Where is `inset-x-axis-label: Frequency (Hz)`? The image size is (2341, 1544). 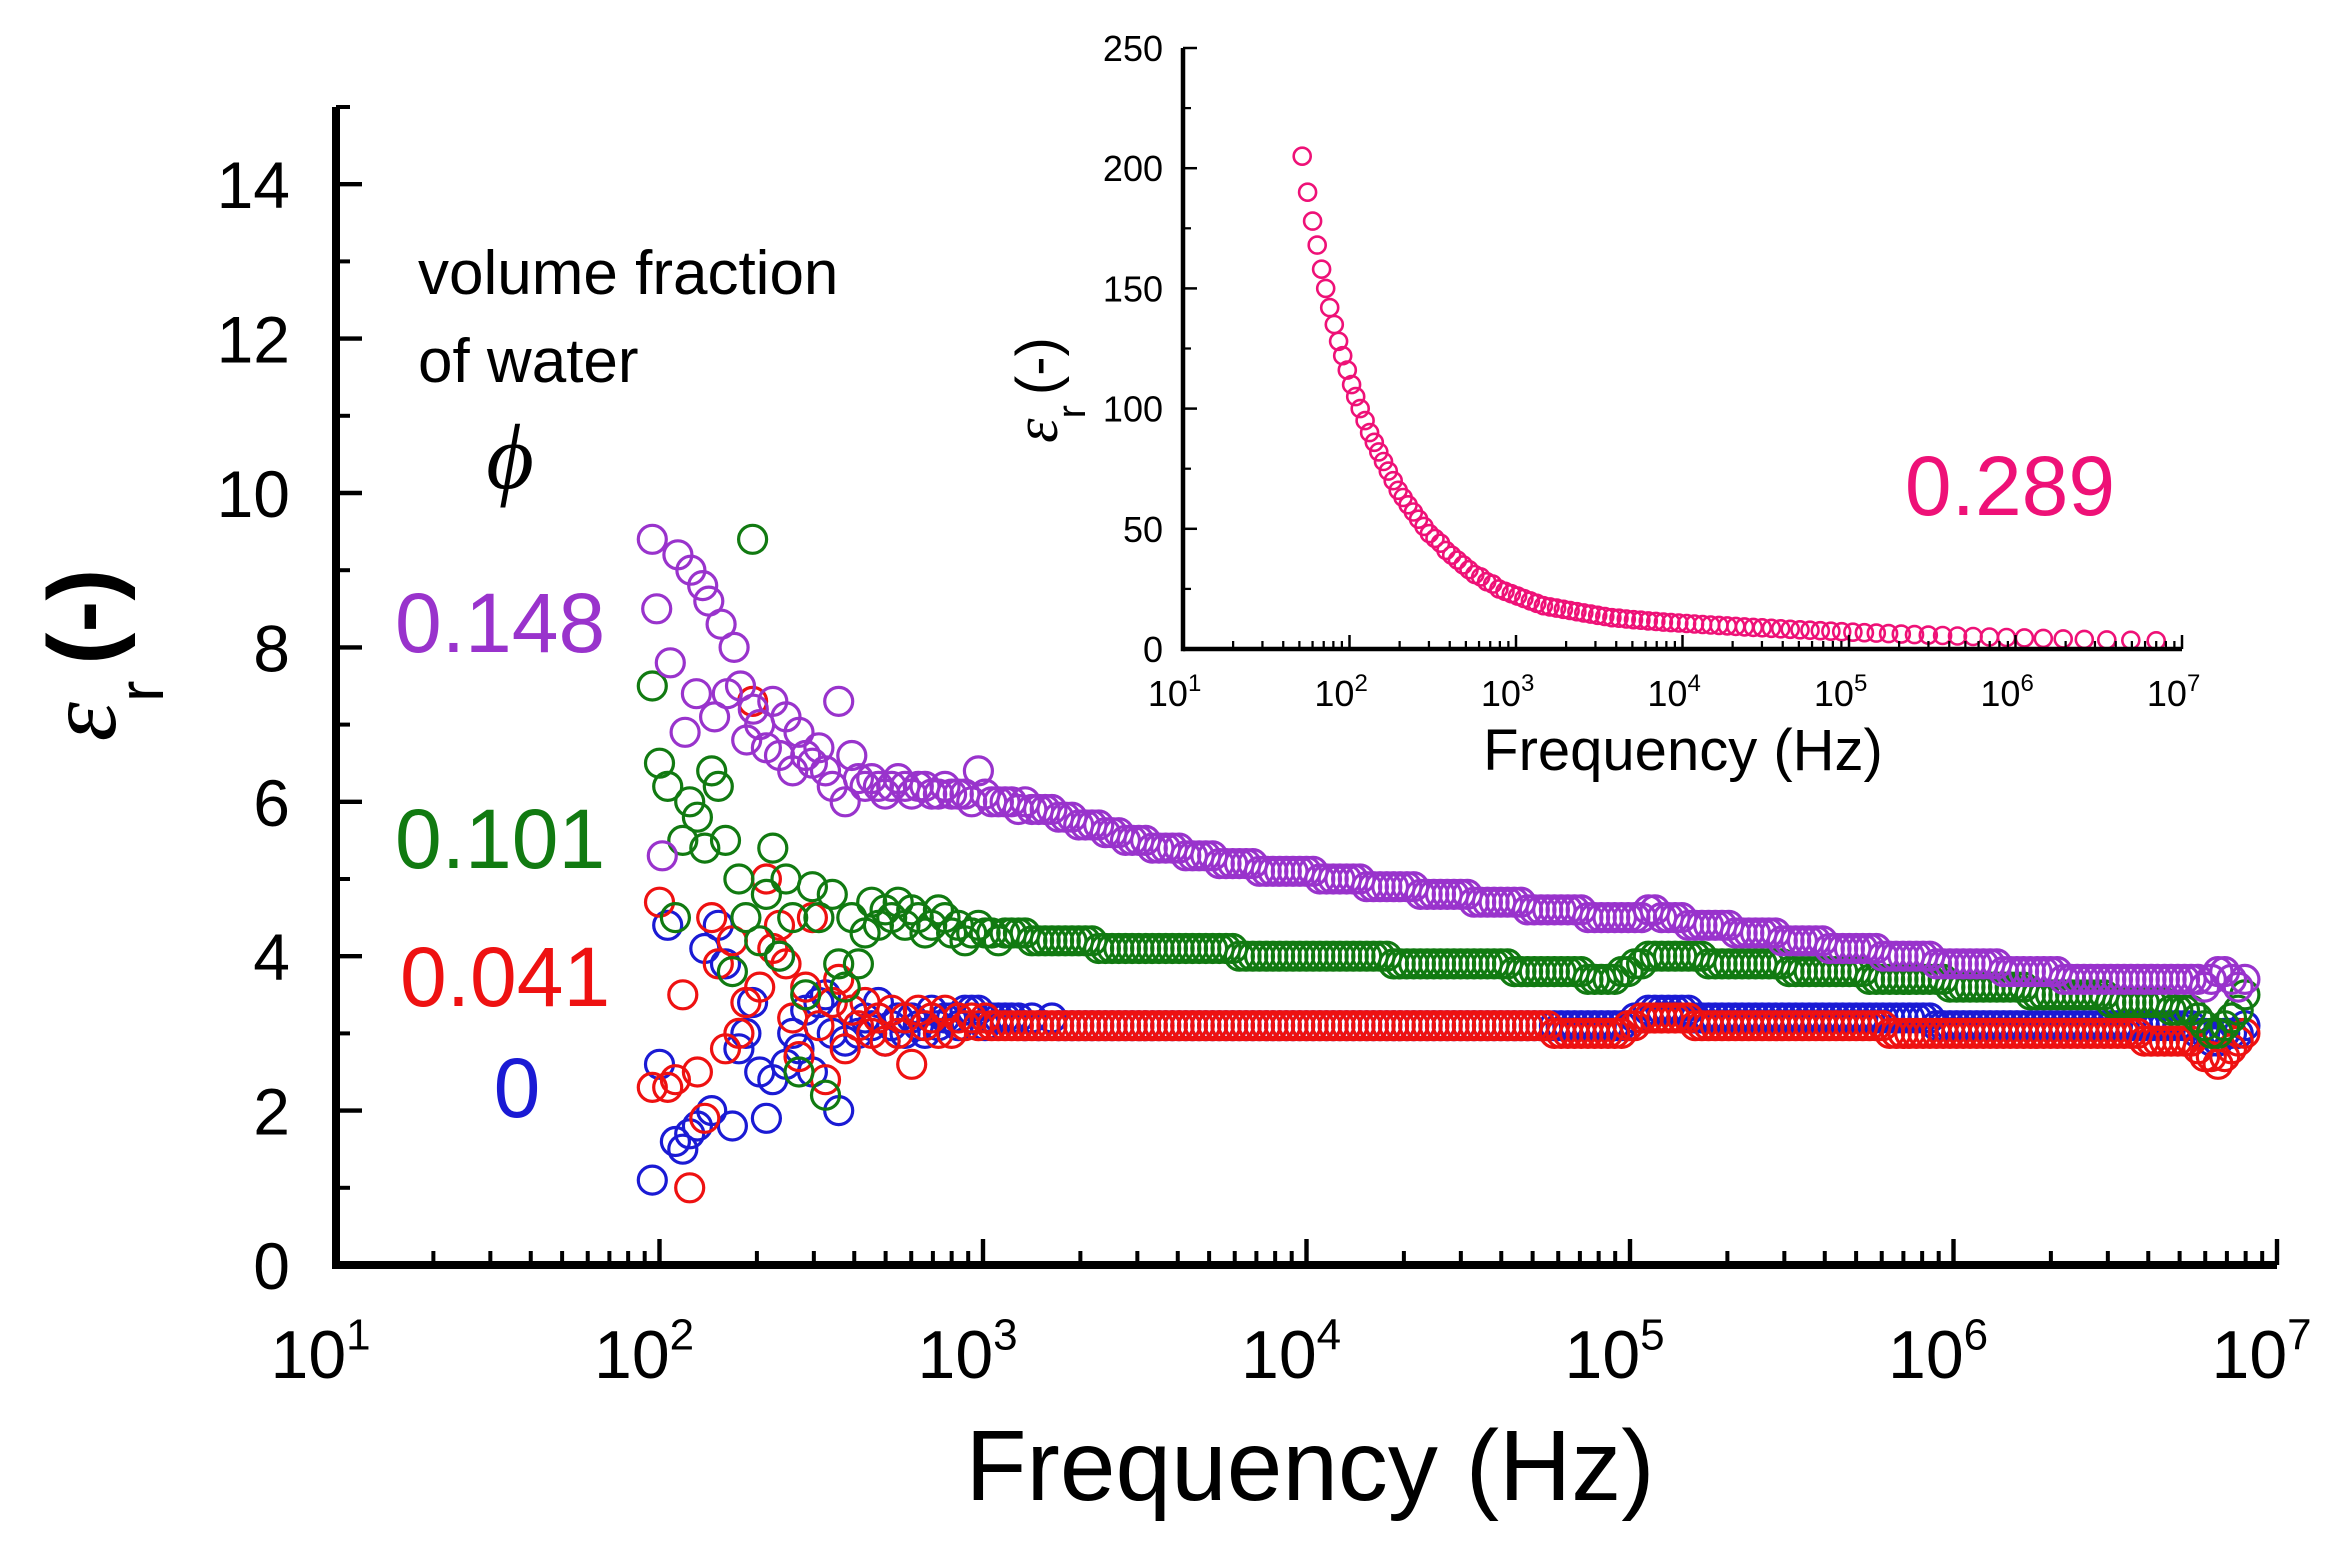
inset-x-axis-label: Frequency (Hz) is located at coordinates (1683, 750).